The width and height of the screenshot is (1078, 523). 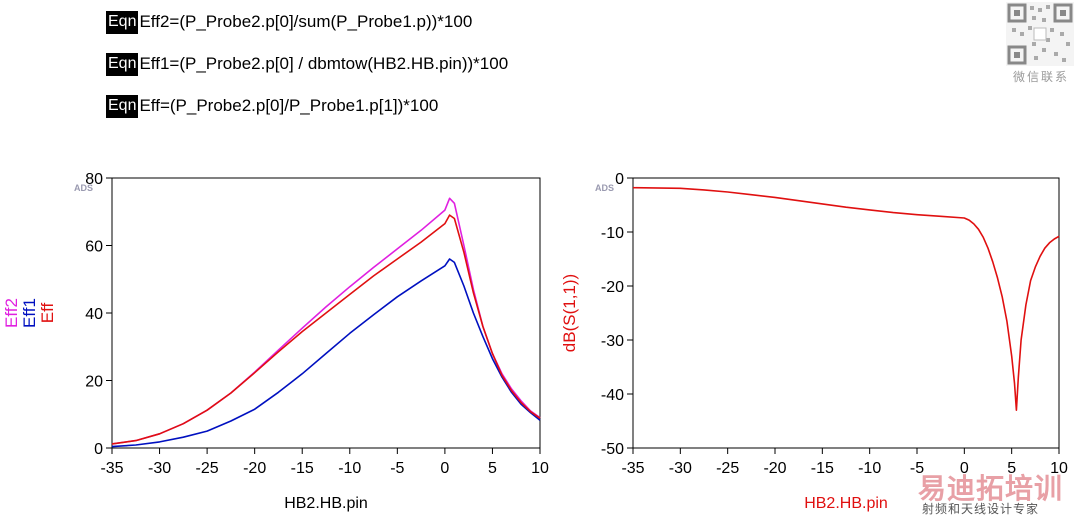 What do you see at coordinates (94, 314) in the screenshot?
I see `y-tick-label: 40` at bounding box center [94, 314].